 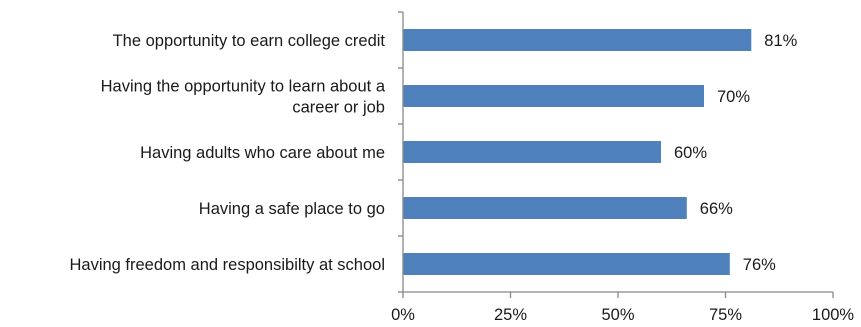 What do you see at coordinates (243, 87) in the screenshot?
I see `category-label: Having the opportunity to learn about a` at bounding box center [243, 87].